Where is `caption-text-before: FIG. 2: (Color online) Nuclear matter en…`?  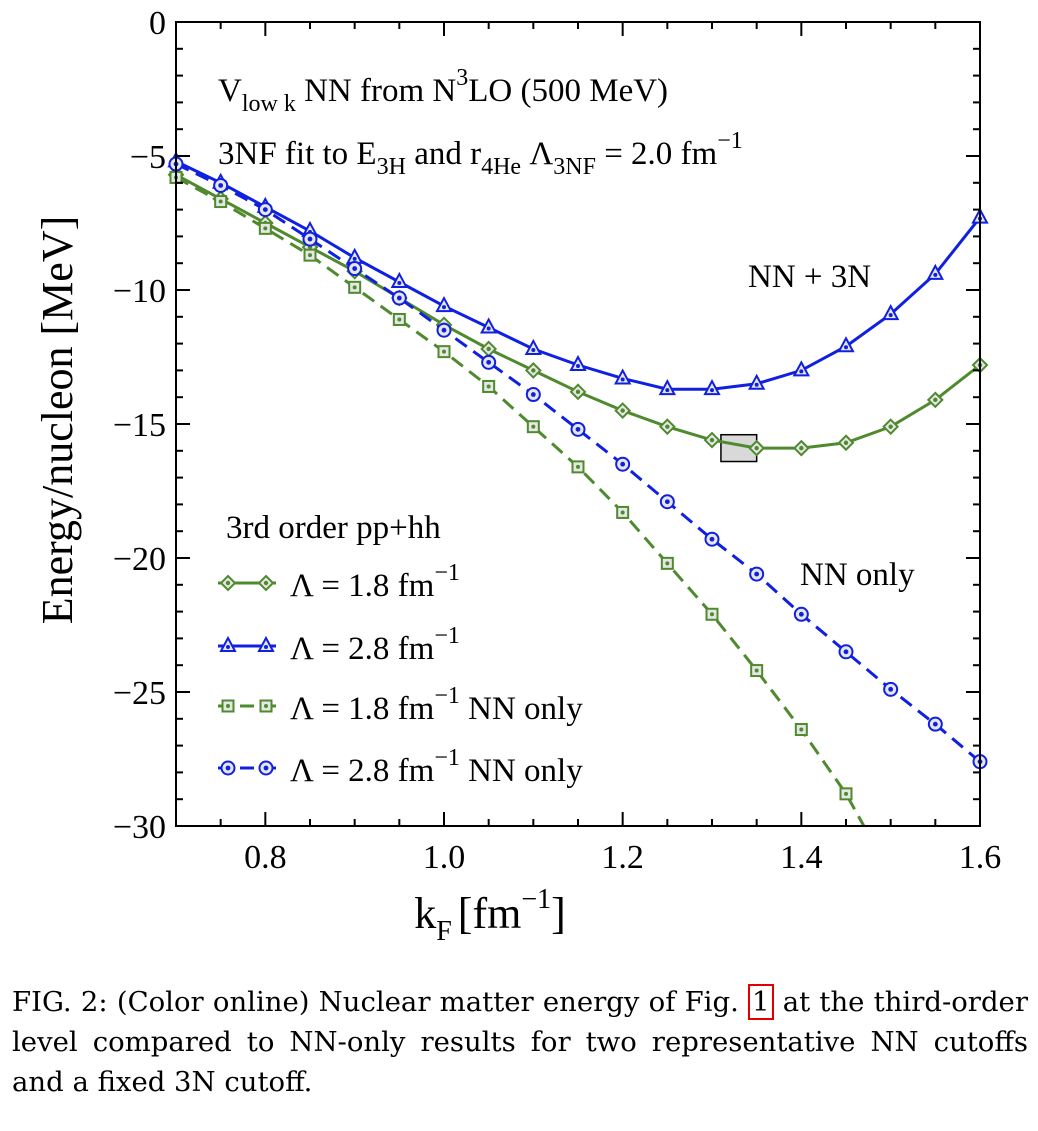
caption-text-before: FIG. 2: (Color online) Nuclear matter en… is located at coordinates (380, 1002).